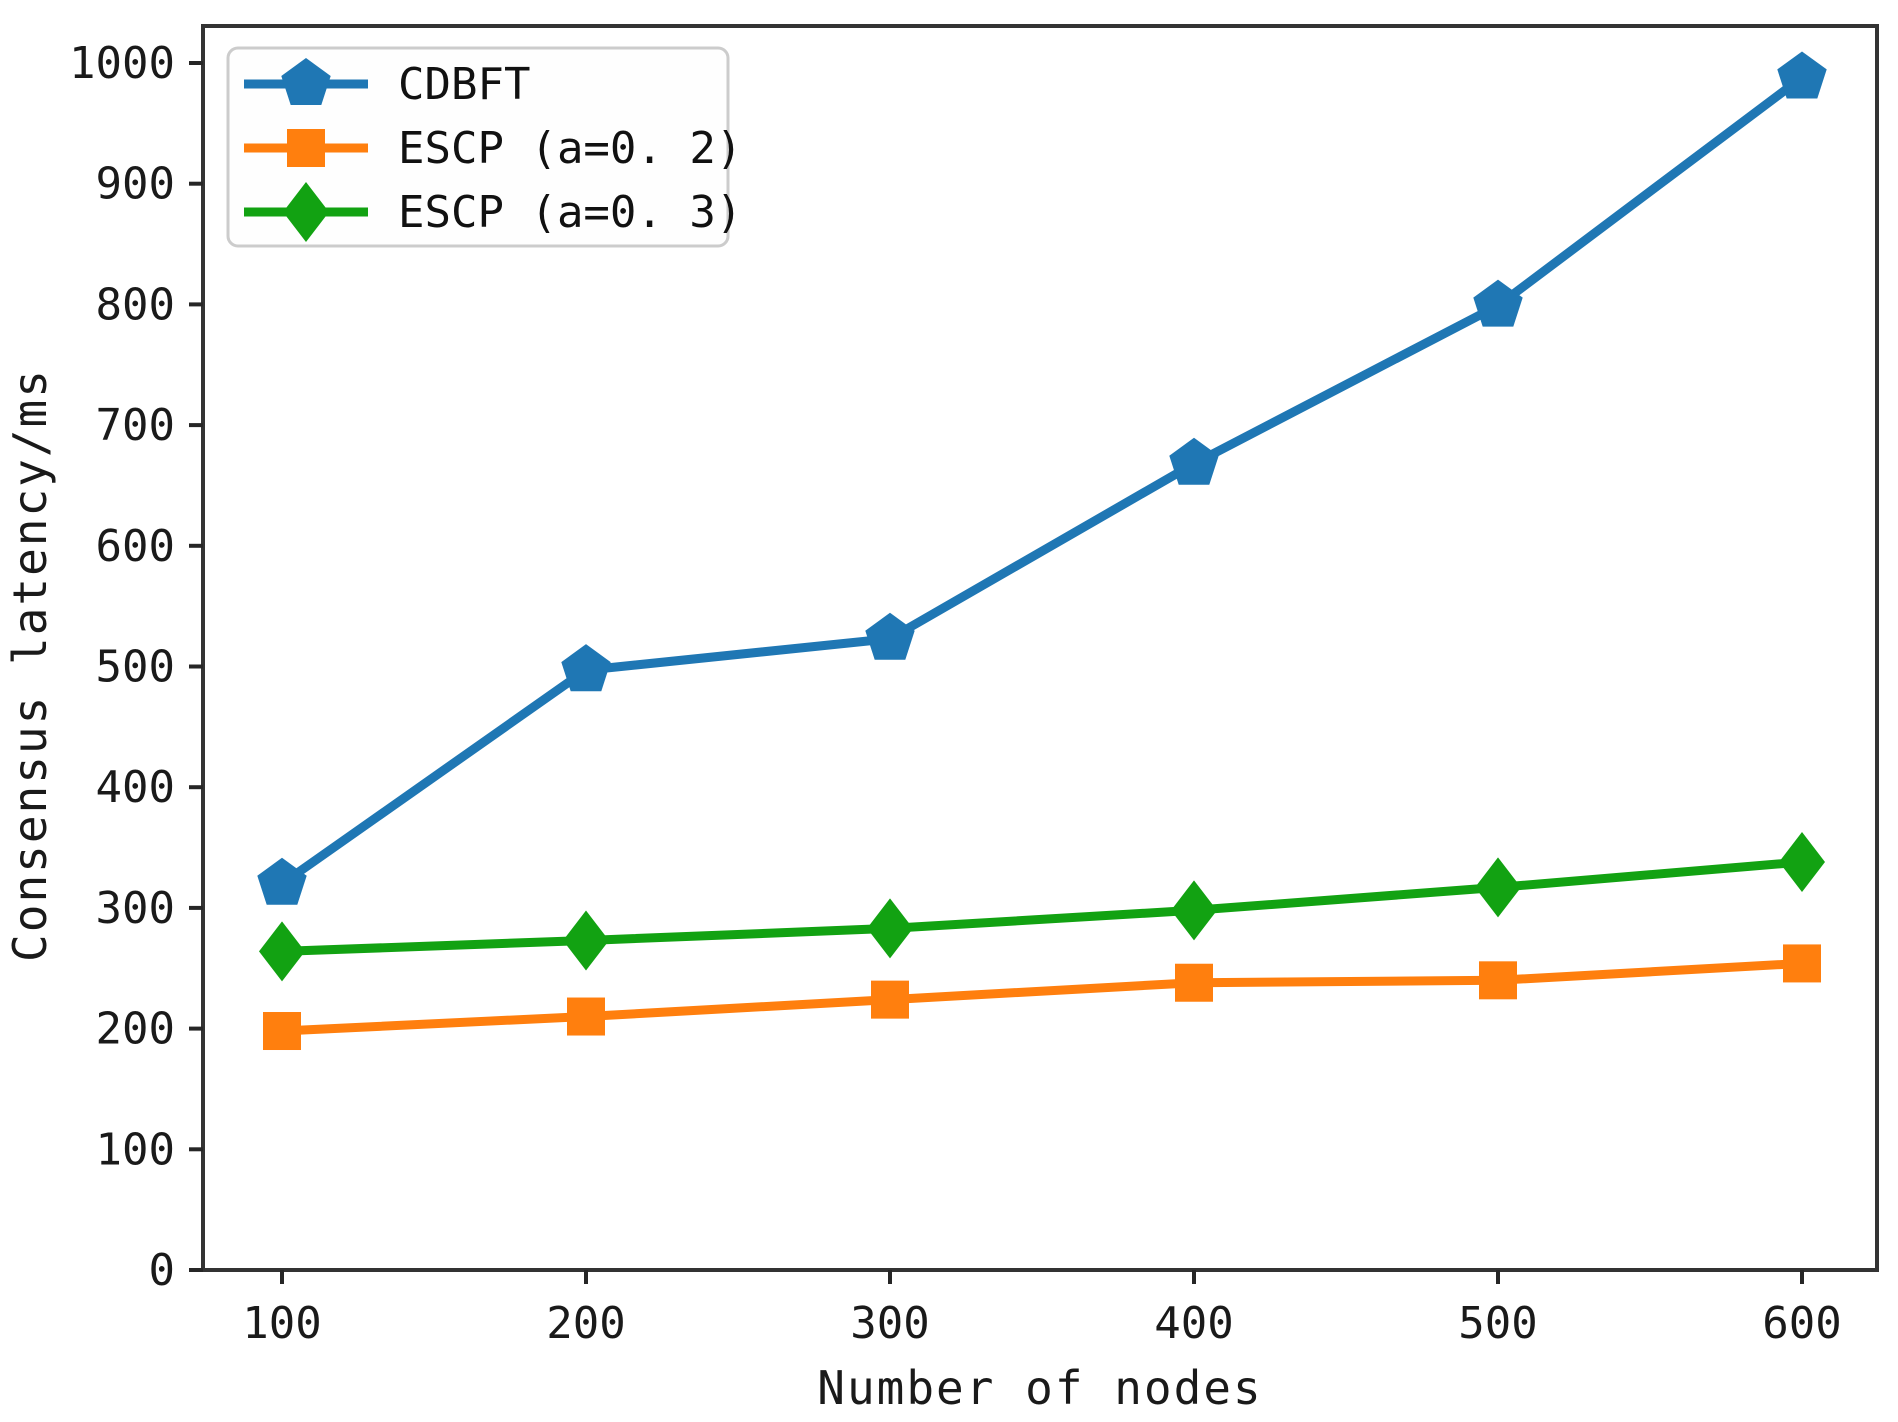 The height and width of the screenshot is (1422, 1898). What do you see at coordinates (135, 304) in the screenshot?
I see `y-tick-label: 800` at bounding box center [135, 304].